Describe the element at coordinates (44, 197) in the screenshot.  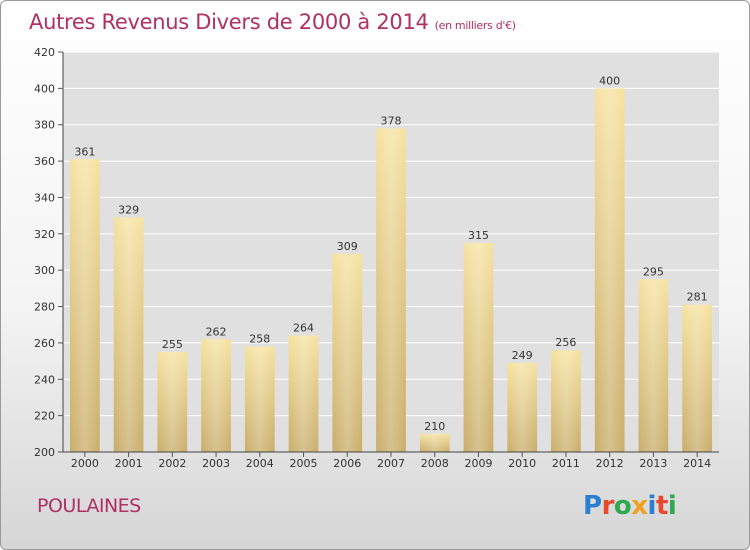
I see `y-tick-label: 340` at that location.